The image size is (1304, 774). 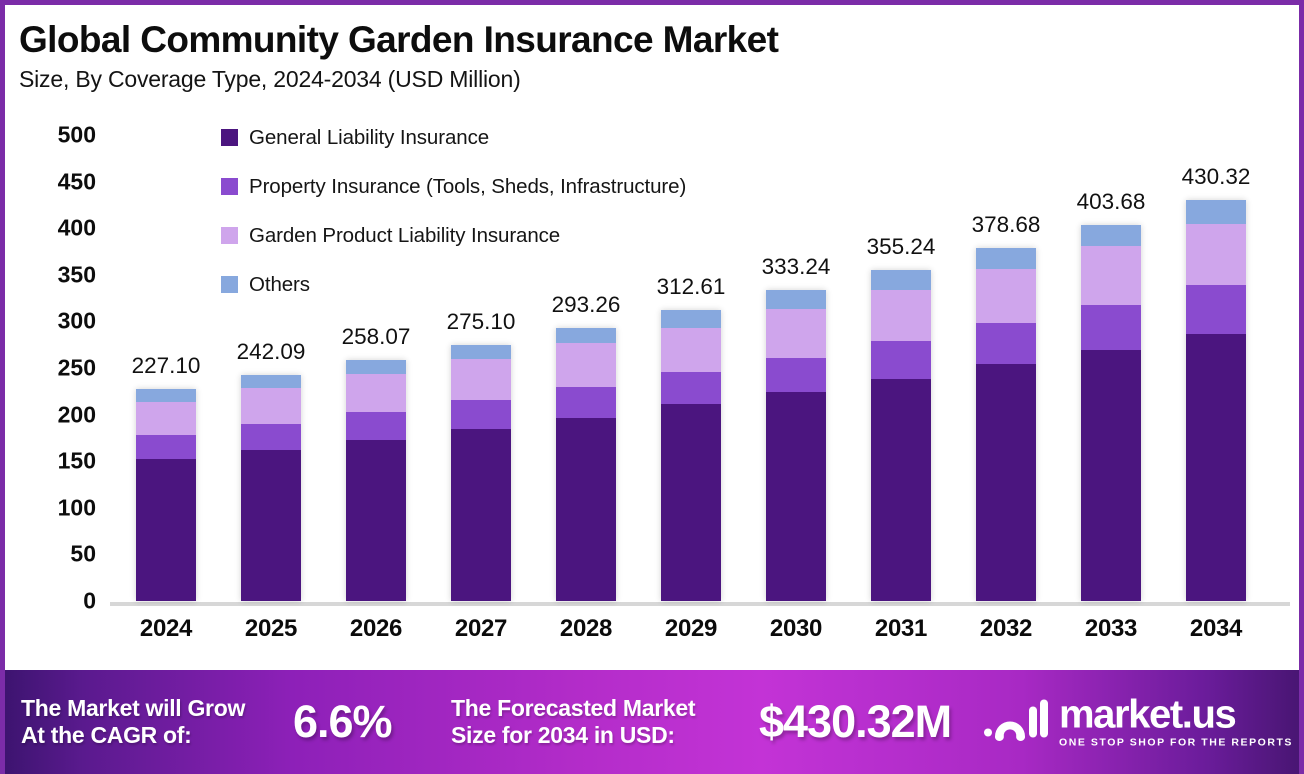 What do you see at coordinates (481, 628) in the screenshot?
I see `x-axis-tick-label: 2027` at bounding box center [481, 628].